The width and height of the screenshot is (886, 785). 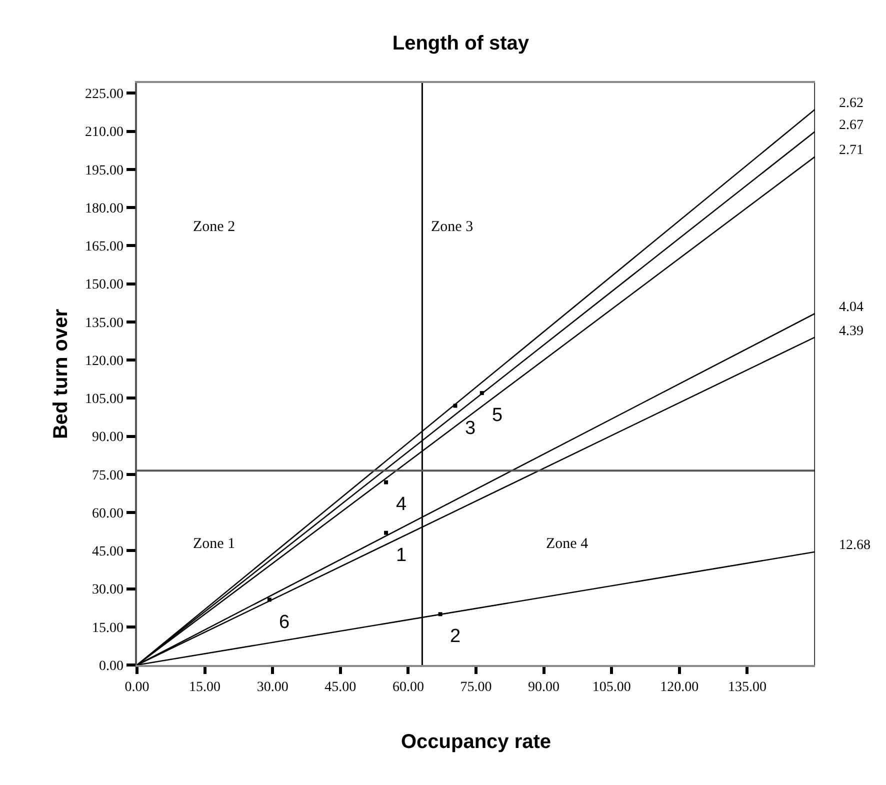 What do you see at coordinates (851, 150) in the screenshot?
I see `series-label: 2.71` at bounding box center [851, 150].